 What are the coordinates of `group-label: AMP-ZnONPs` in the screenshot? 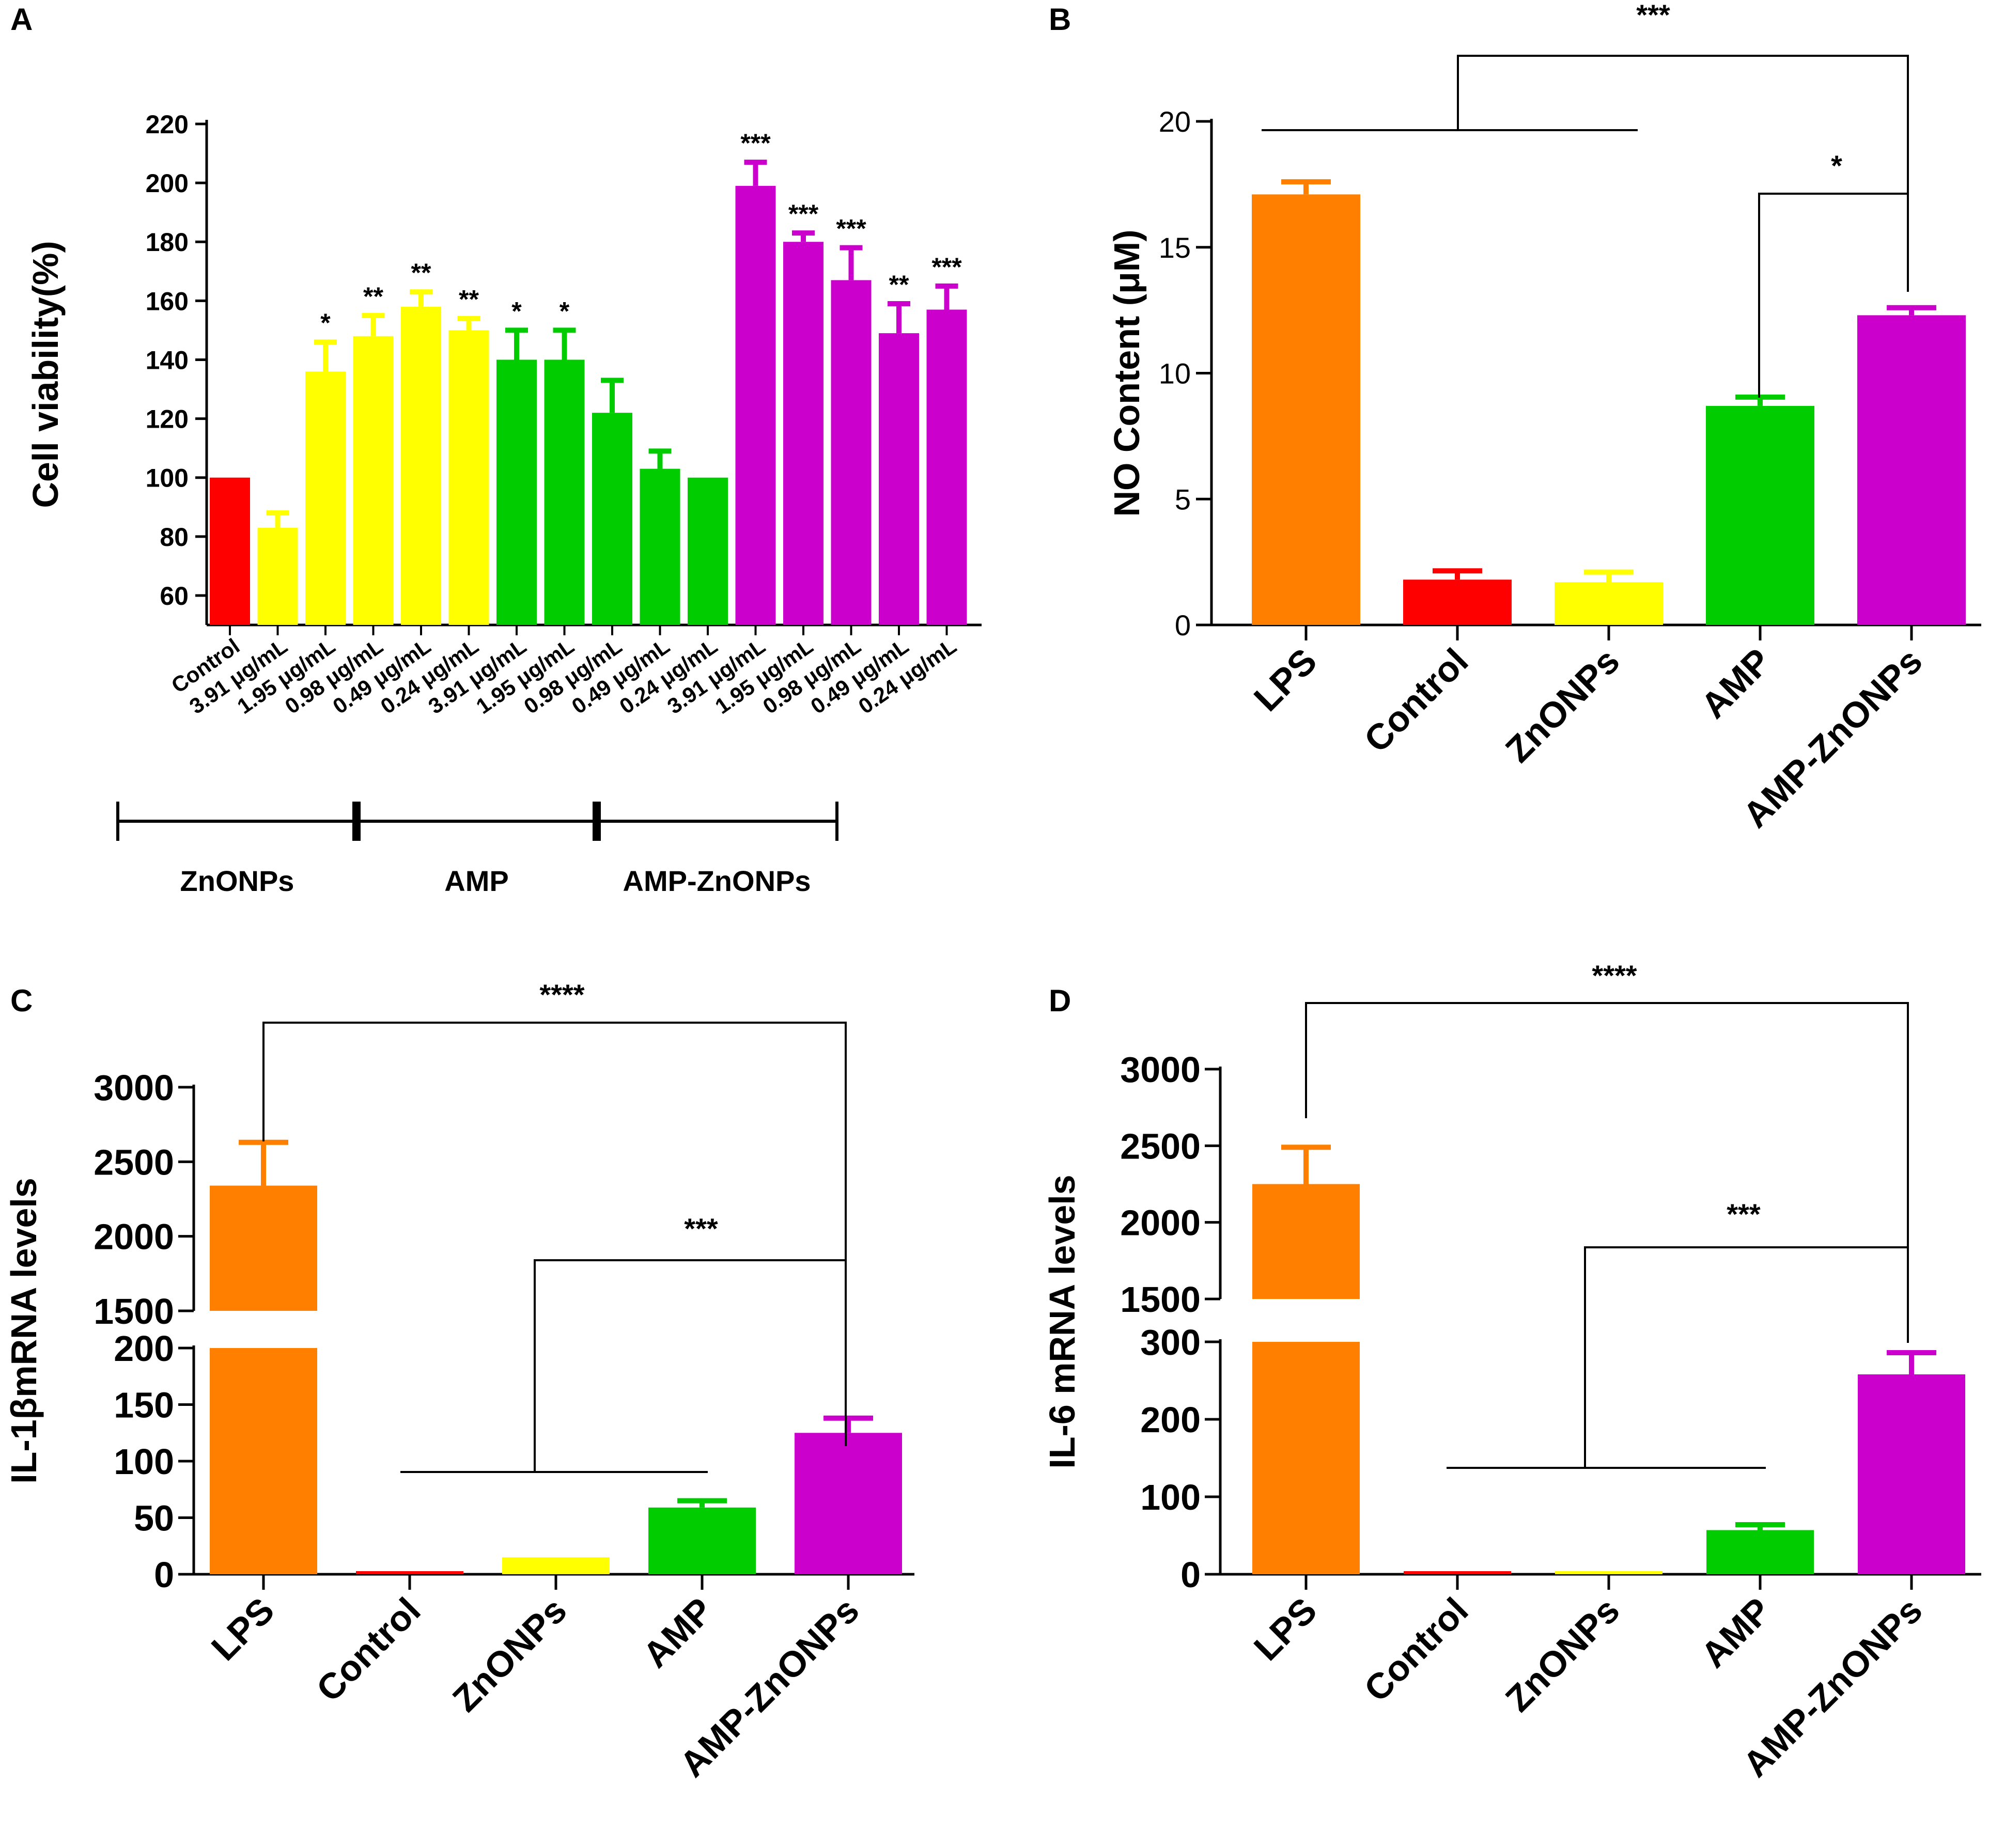 It's located at (717, 881).